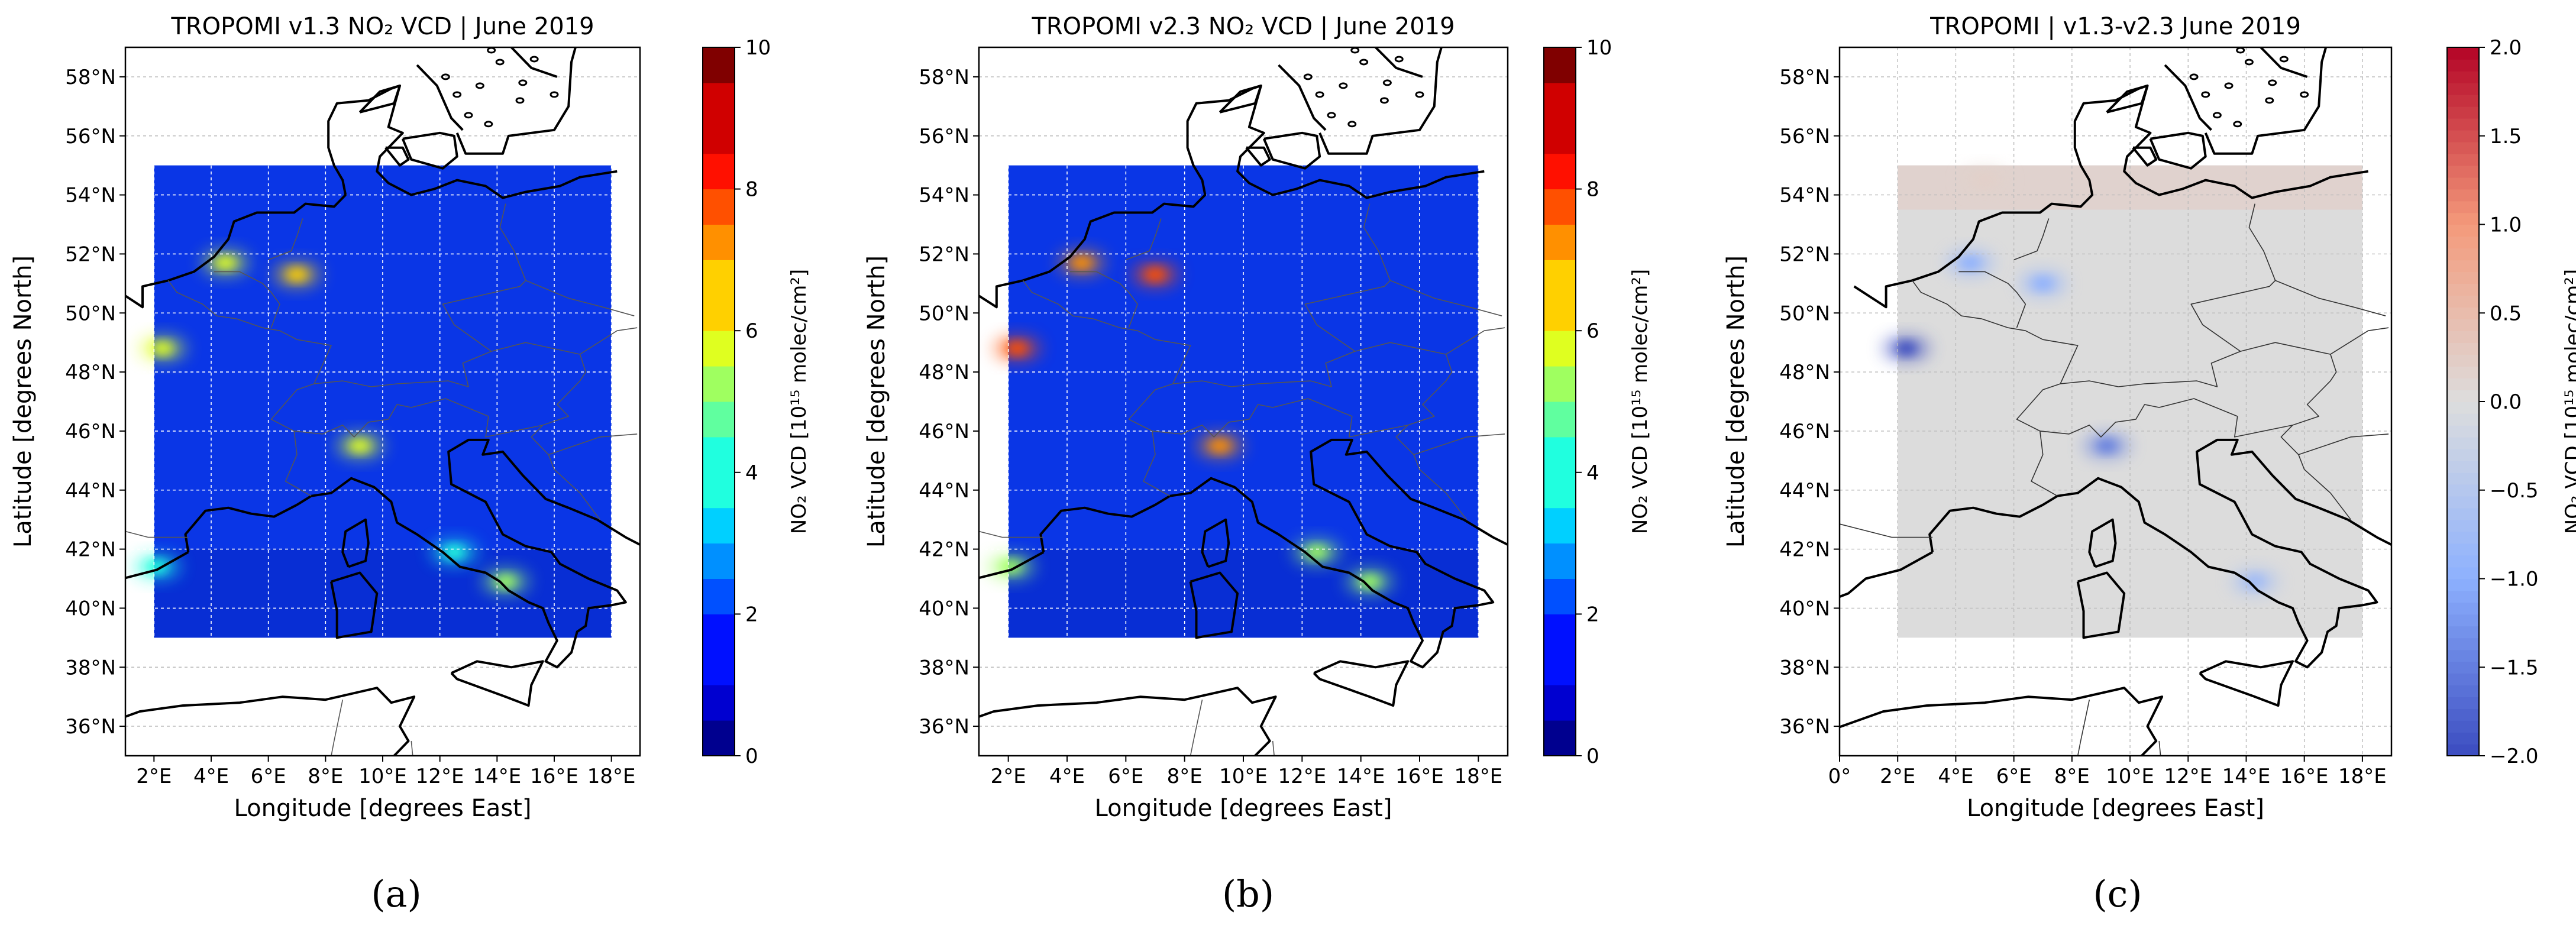 This screenshot has width=2576, height=945. I want to click on colorbar-frame, so click(1559, 401).